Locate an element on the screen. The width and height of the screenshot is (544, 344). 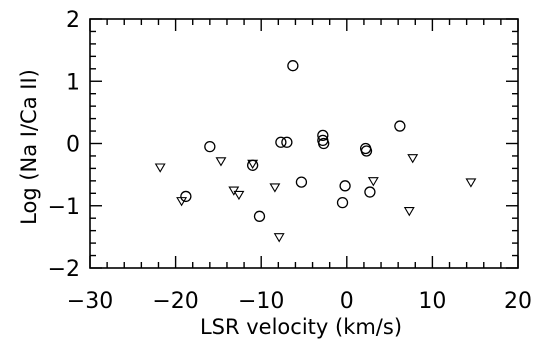
x-tick-label: 0 is located at coordinates (347, 301).